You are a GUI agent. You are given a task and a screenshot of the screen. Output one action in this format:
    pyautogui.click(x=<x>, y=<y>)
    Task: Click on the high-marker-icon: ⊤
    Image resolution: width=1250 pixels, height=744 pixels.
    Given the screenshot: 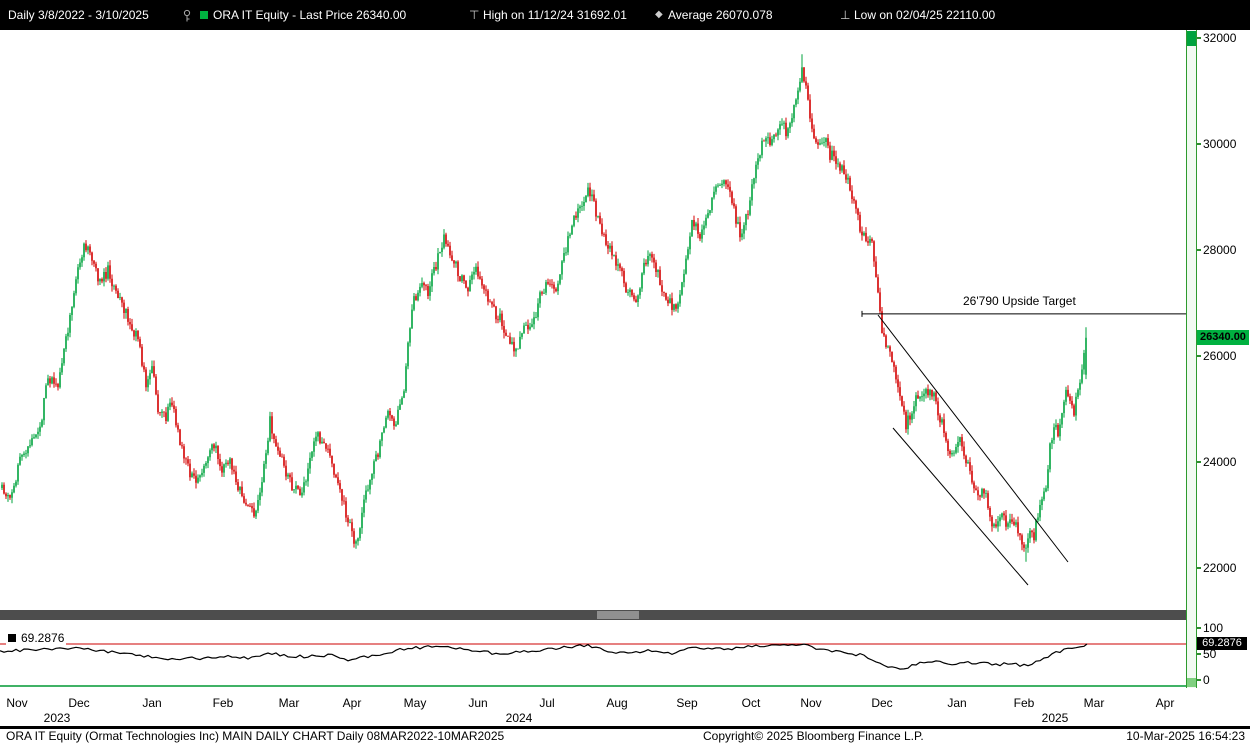 What is the action you would take?
    pyautogui.click(x=474, y=15)
    